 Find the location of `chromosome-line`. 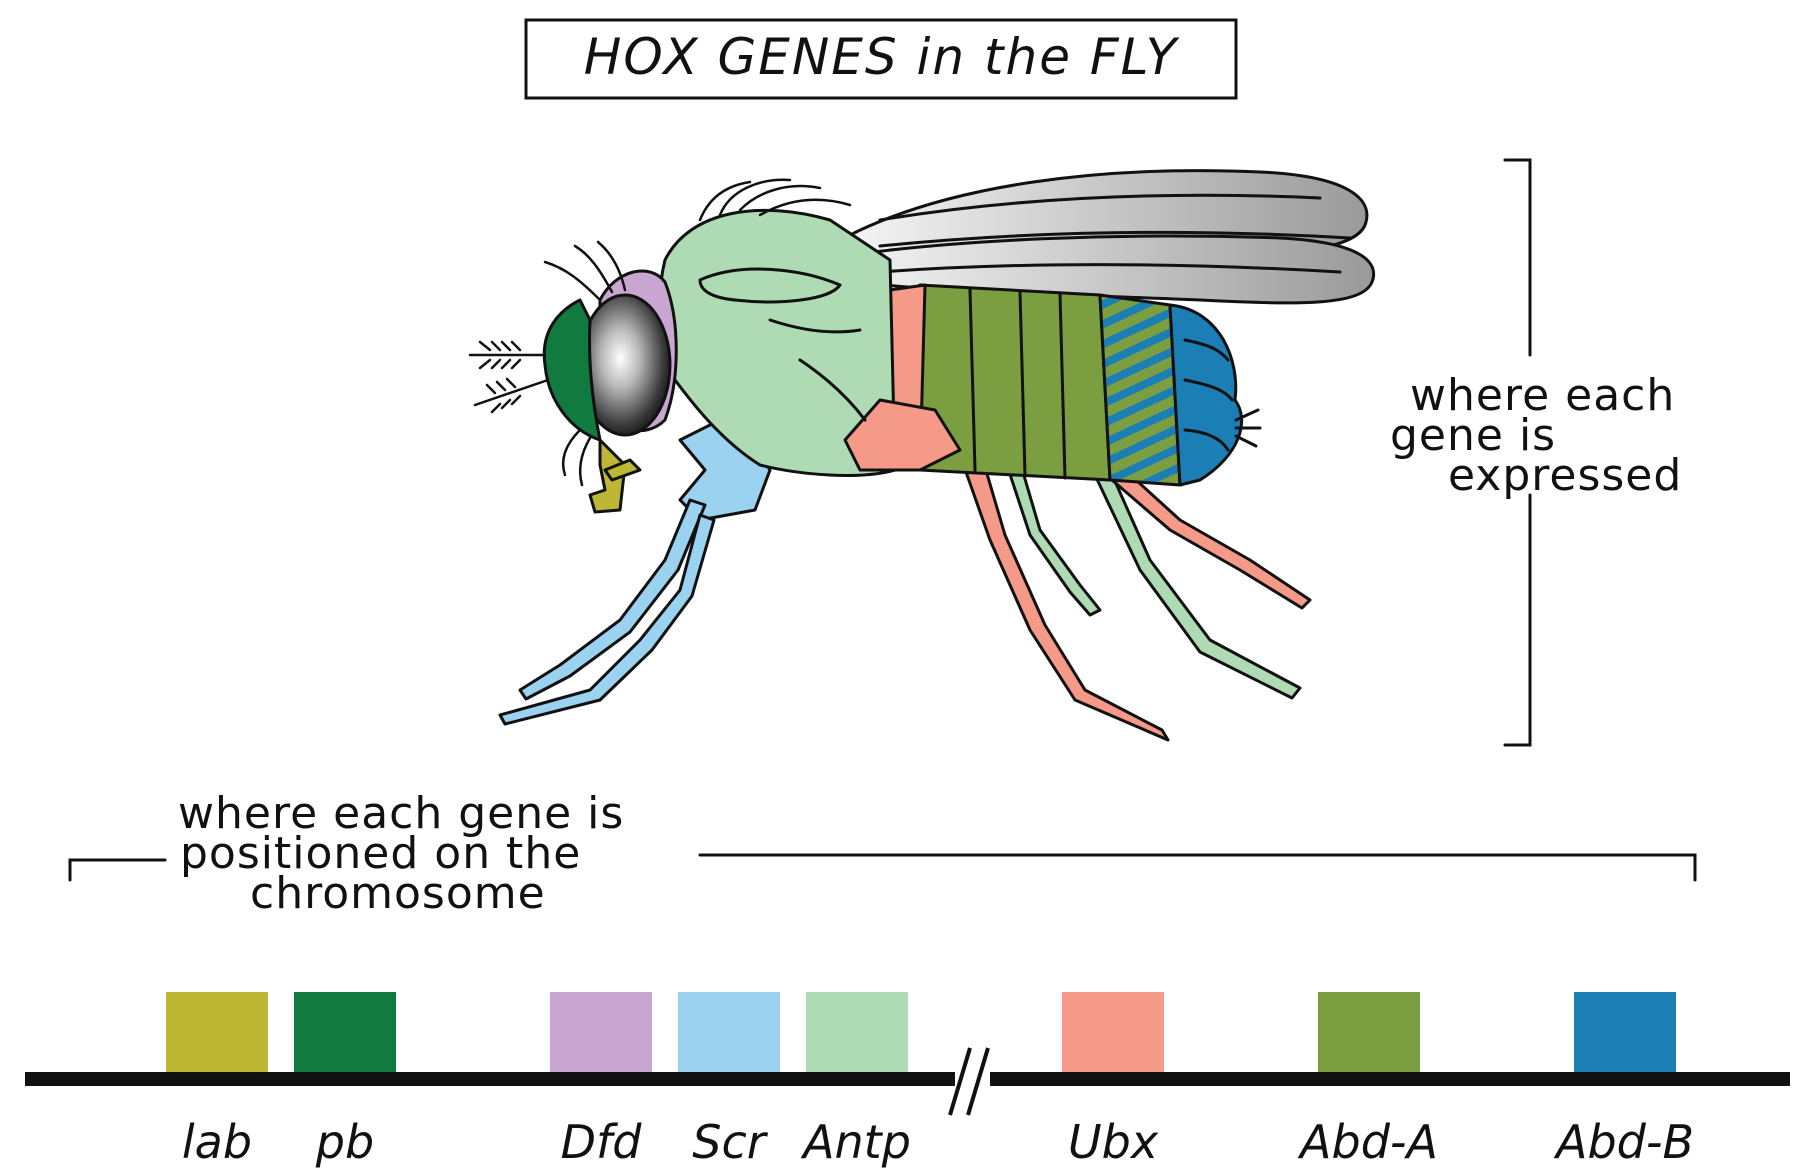

chromosome-line is located at coordinates (907, 1079).